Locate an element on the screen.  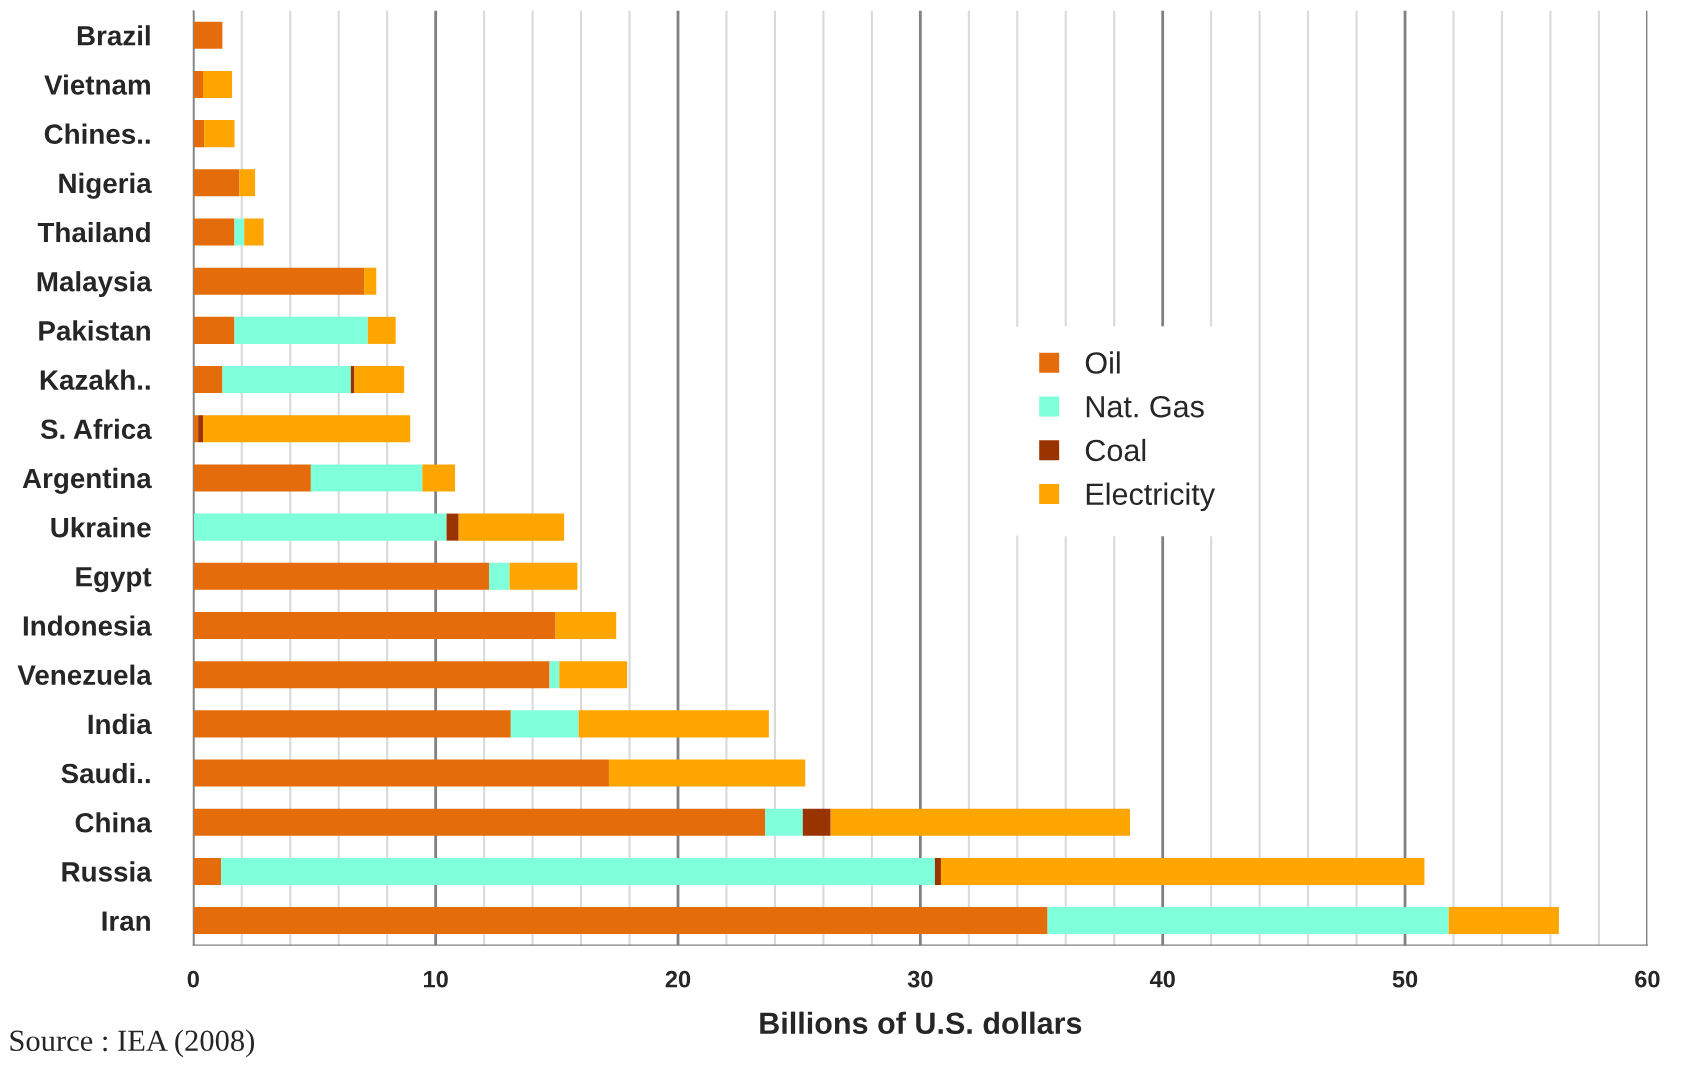
source-note: Source : IEA (2008) is located at coordinates (132, 1043).